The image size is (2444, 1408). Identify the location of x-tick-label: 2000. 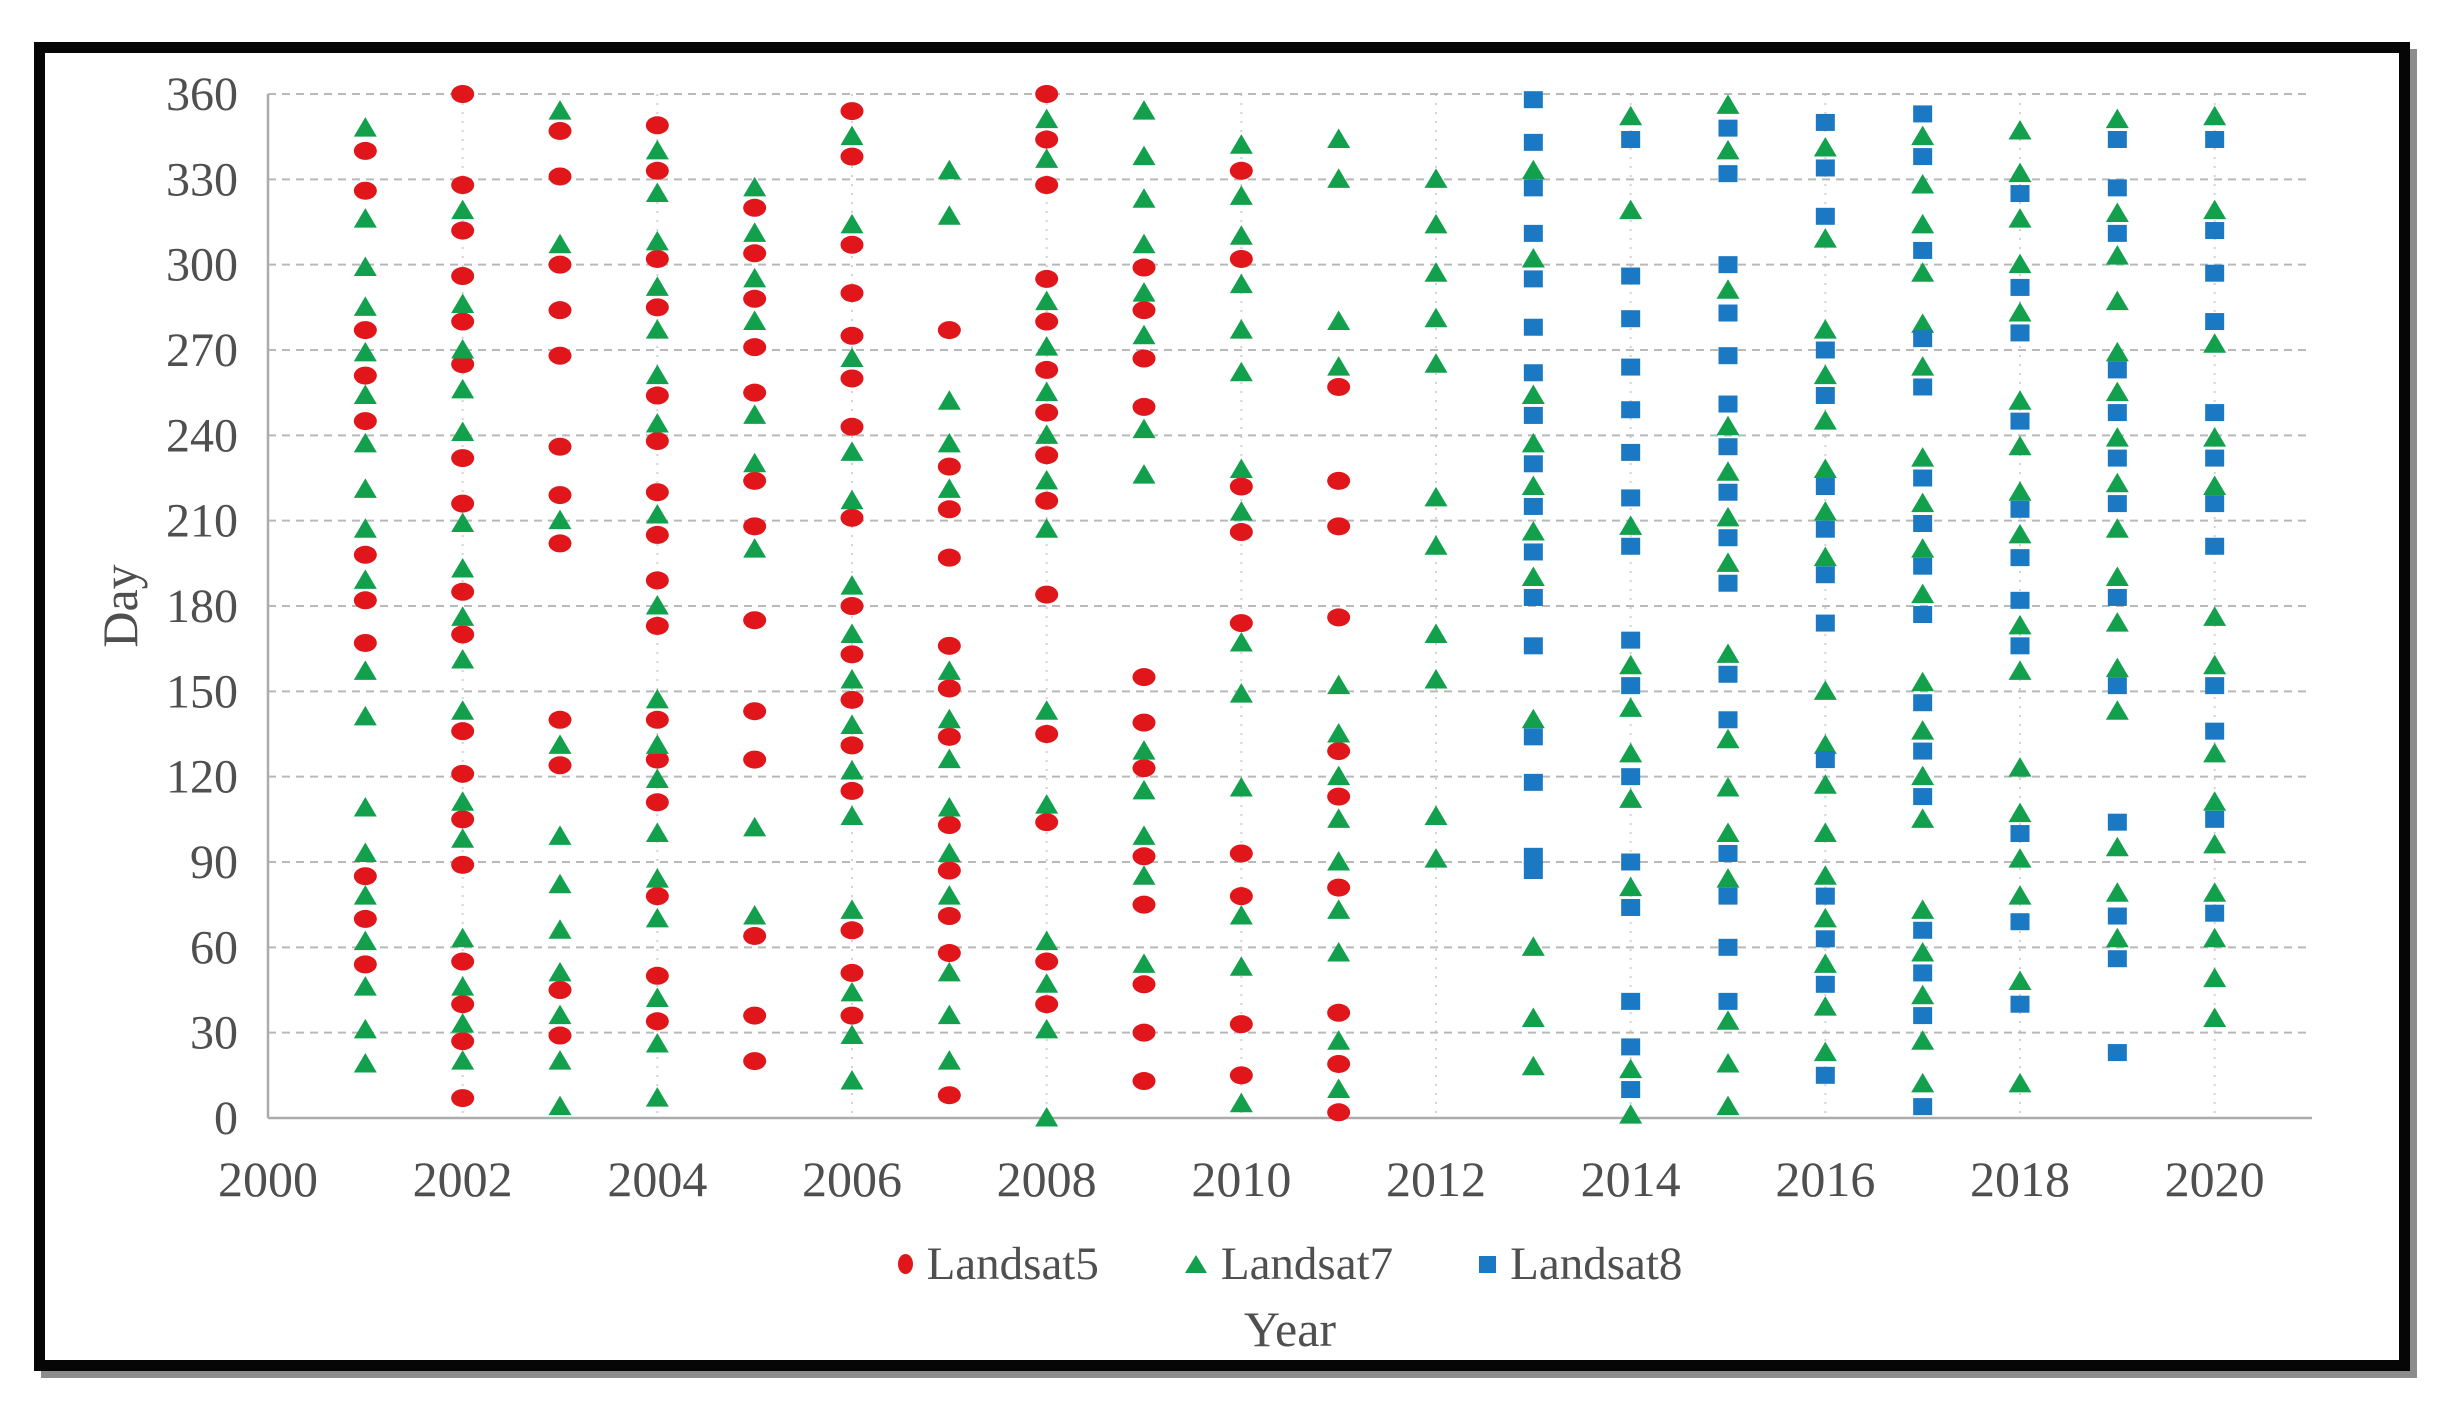
(268, 1179).